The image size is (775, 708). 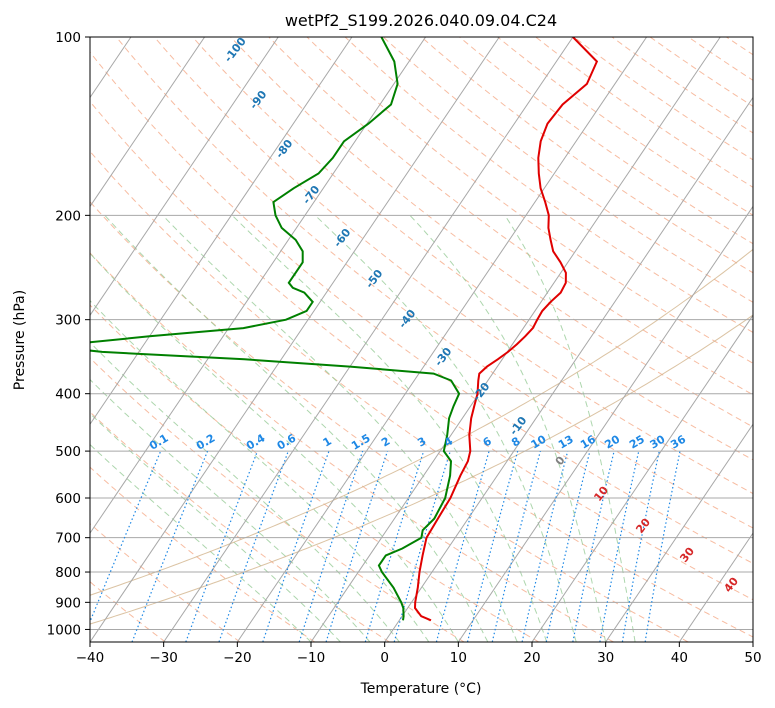 I want to click on x-tick-label: 20, so click(x=531, y=658).